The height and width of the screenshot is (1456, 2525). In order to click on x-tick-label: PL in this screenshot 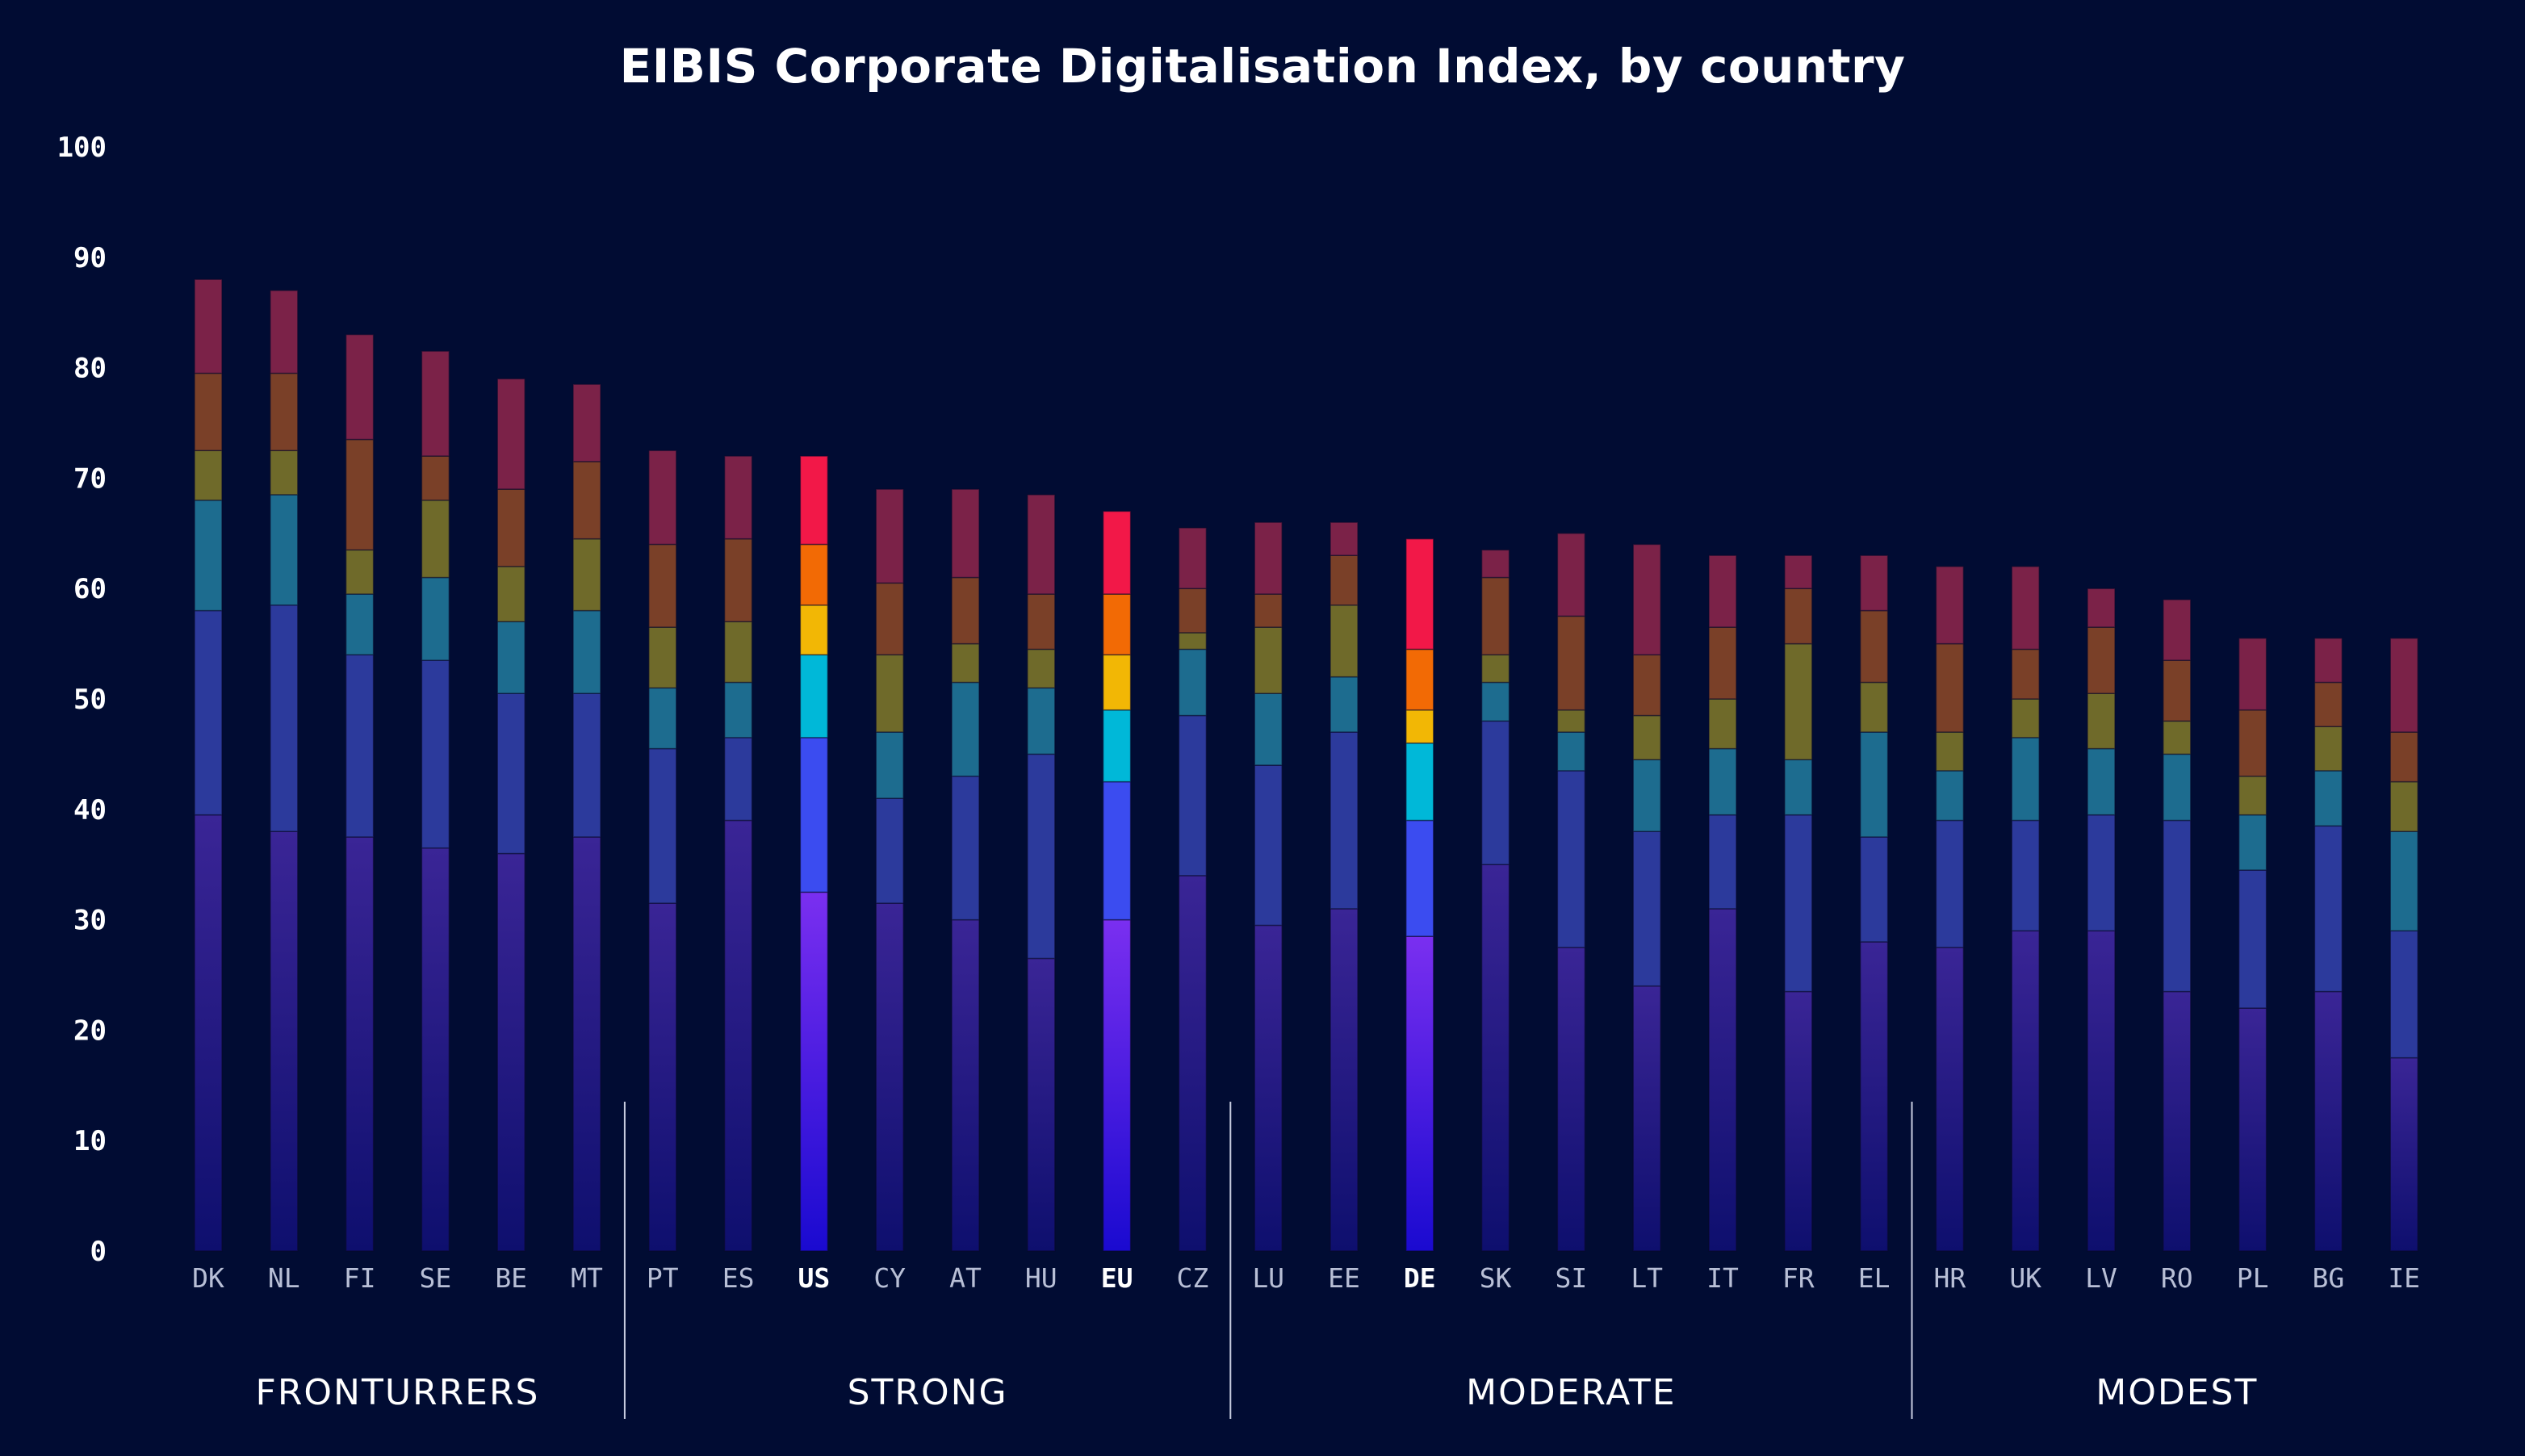, I will do `click(2253, 1278)`.